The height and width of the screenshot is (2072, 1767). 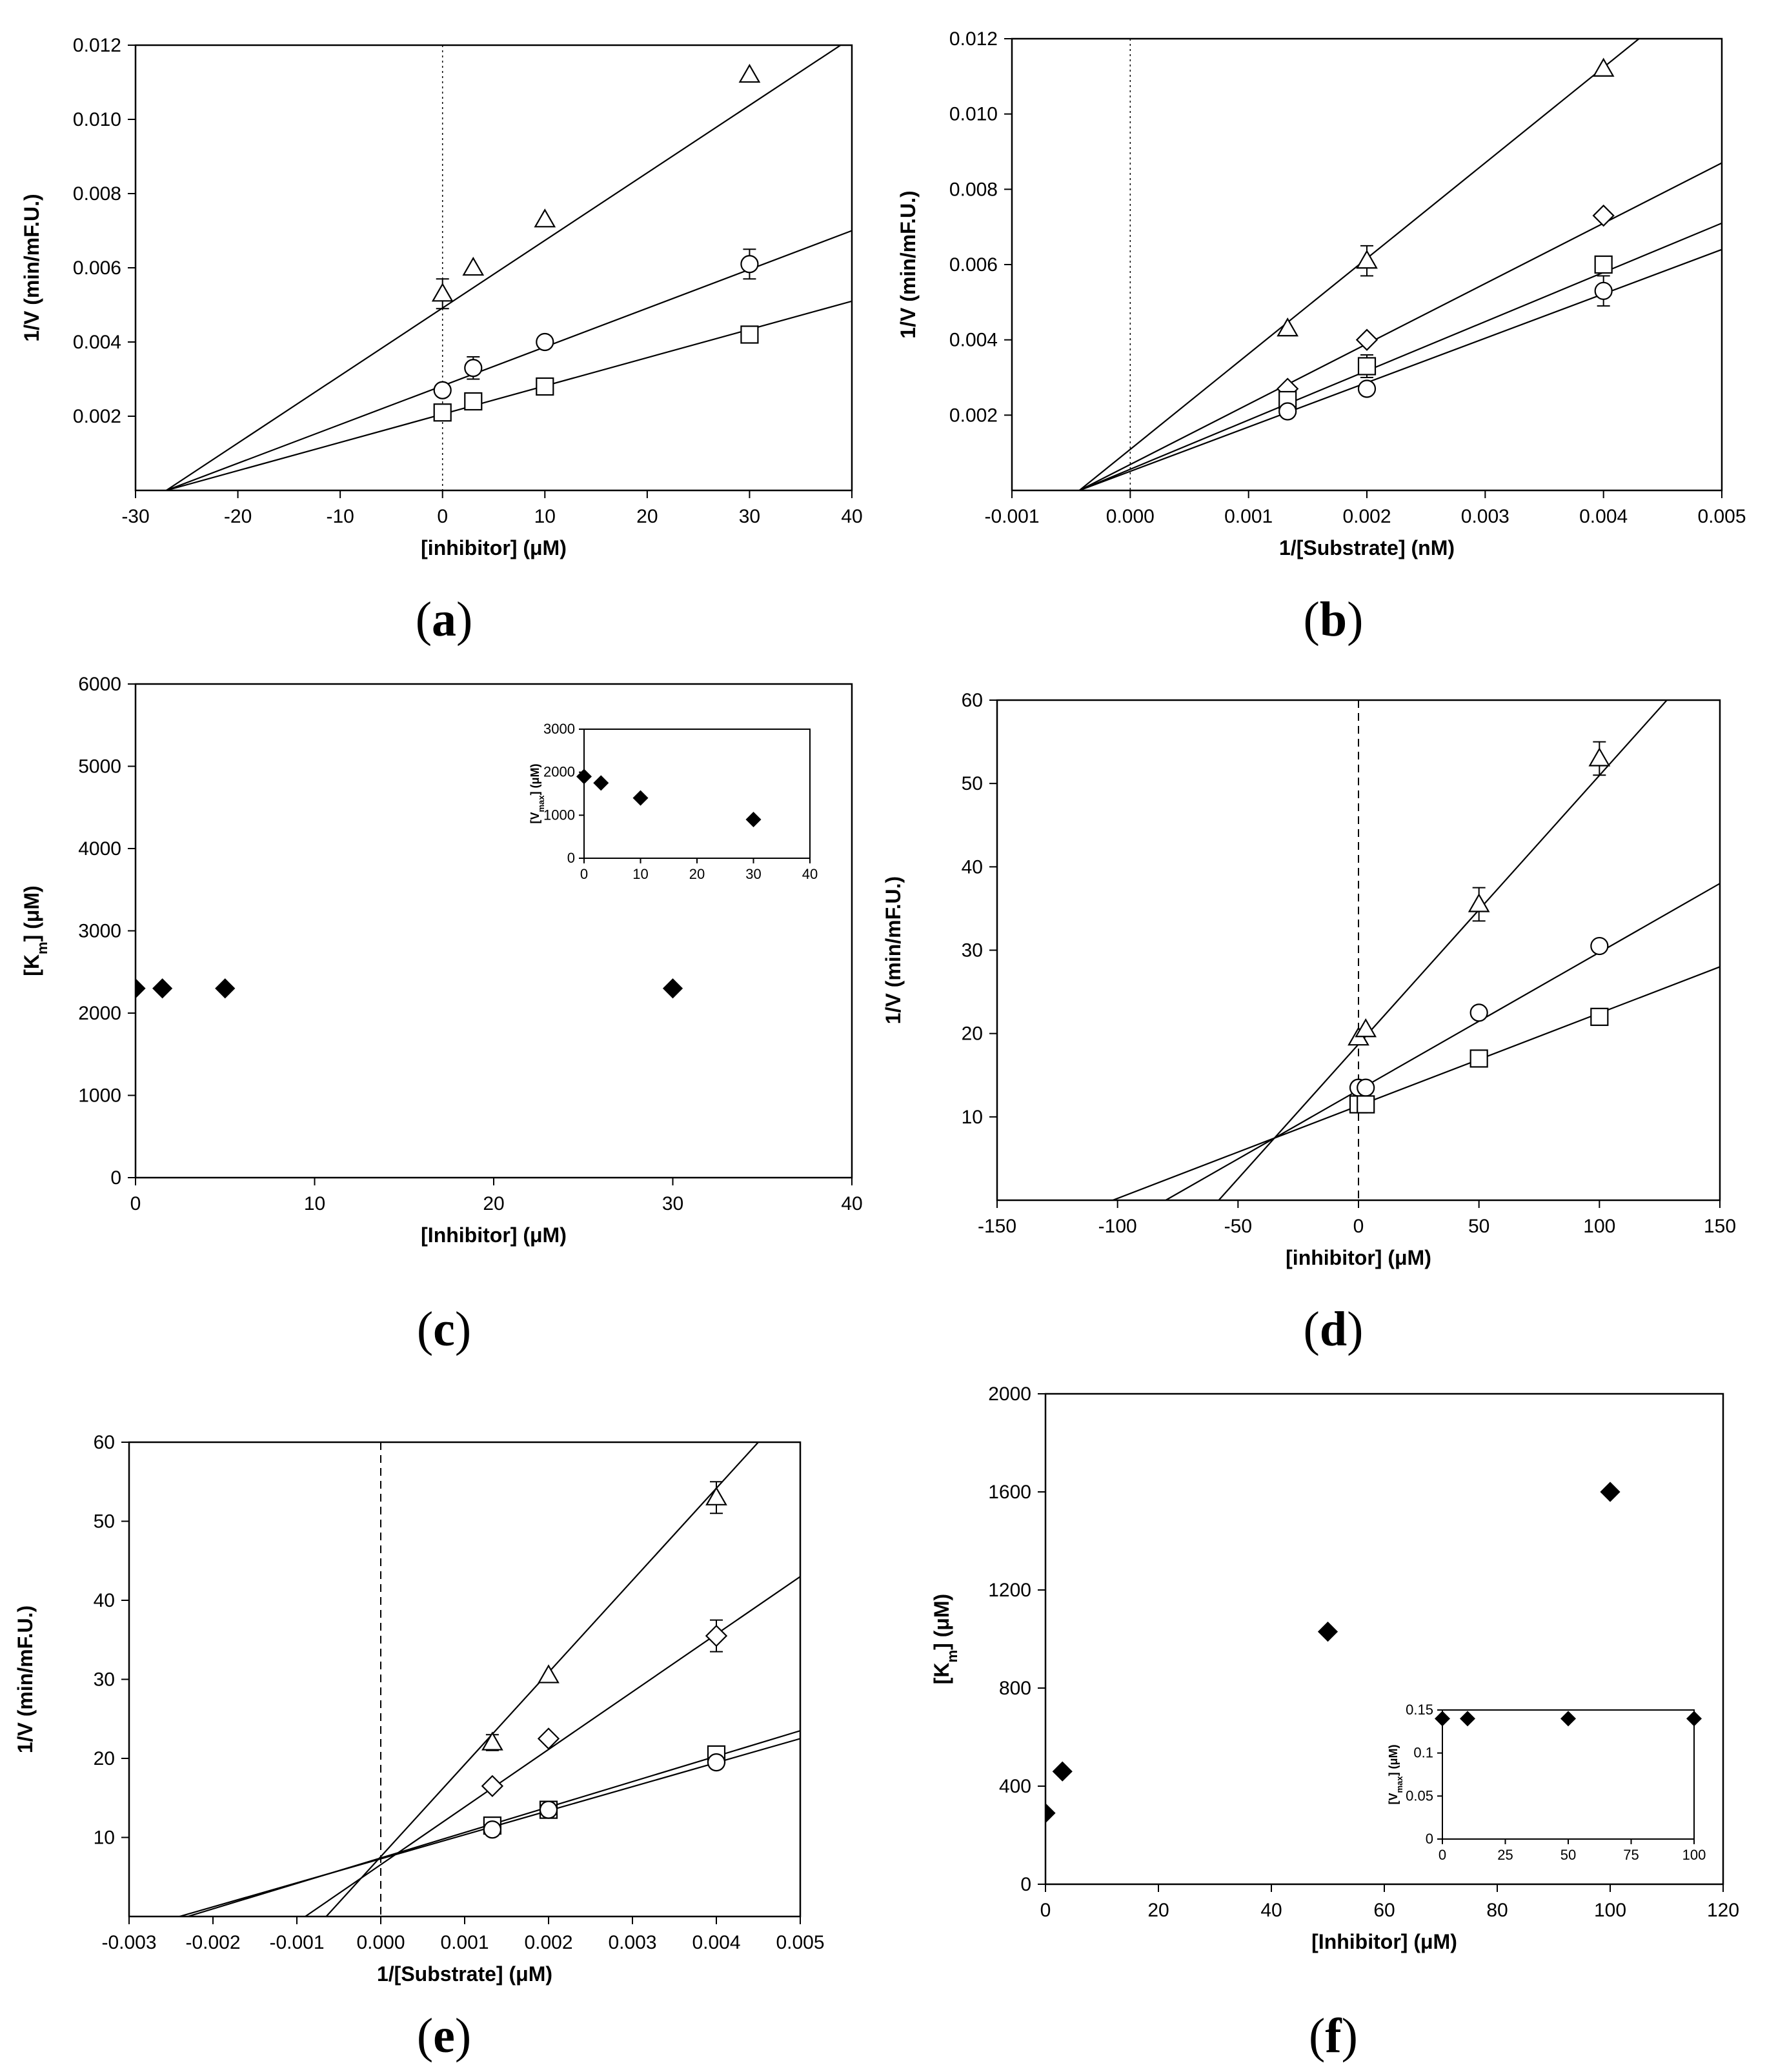 What do you see at coordinates (238, 516) in the screenshot?
I see `x-tick-label: -20` at bounding box center [238, 516].